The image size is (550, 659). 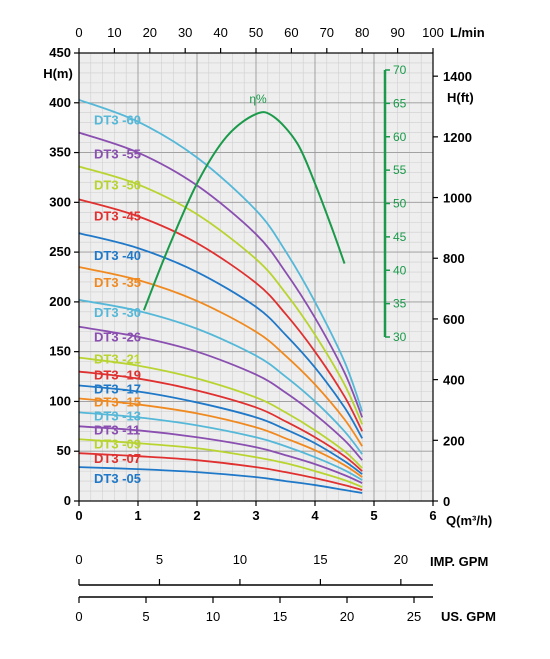 What do you see at coordinates (117, 312) in the screenshot?
I see `series-label: DT3 -30` at bounding box center [117, 312].